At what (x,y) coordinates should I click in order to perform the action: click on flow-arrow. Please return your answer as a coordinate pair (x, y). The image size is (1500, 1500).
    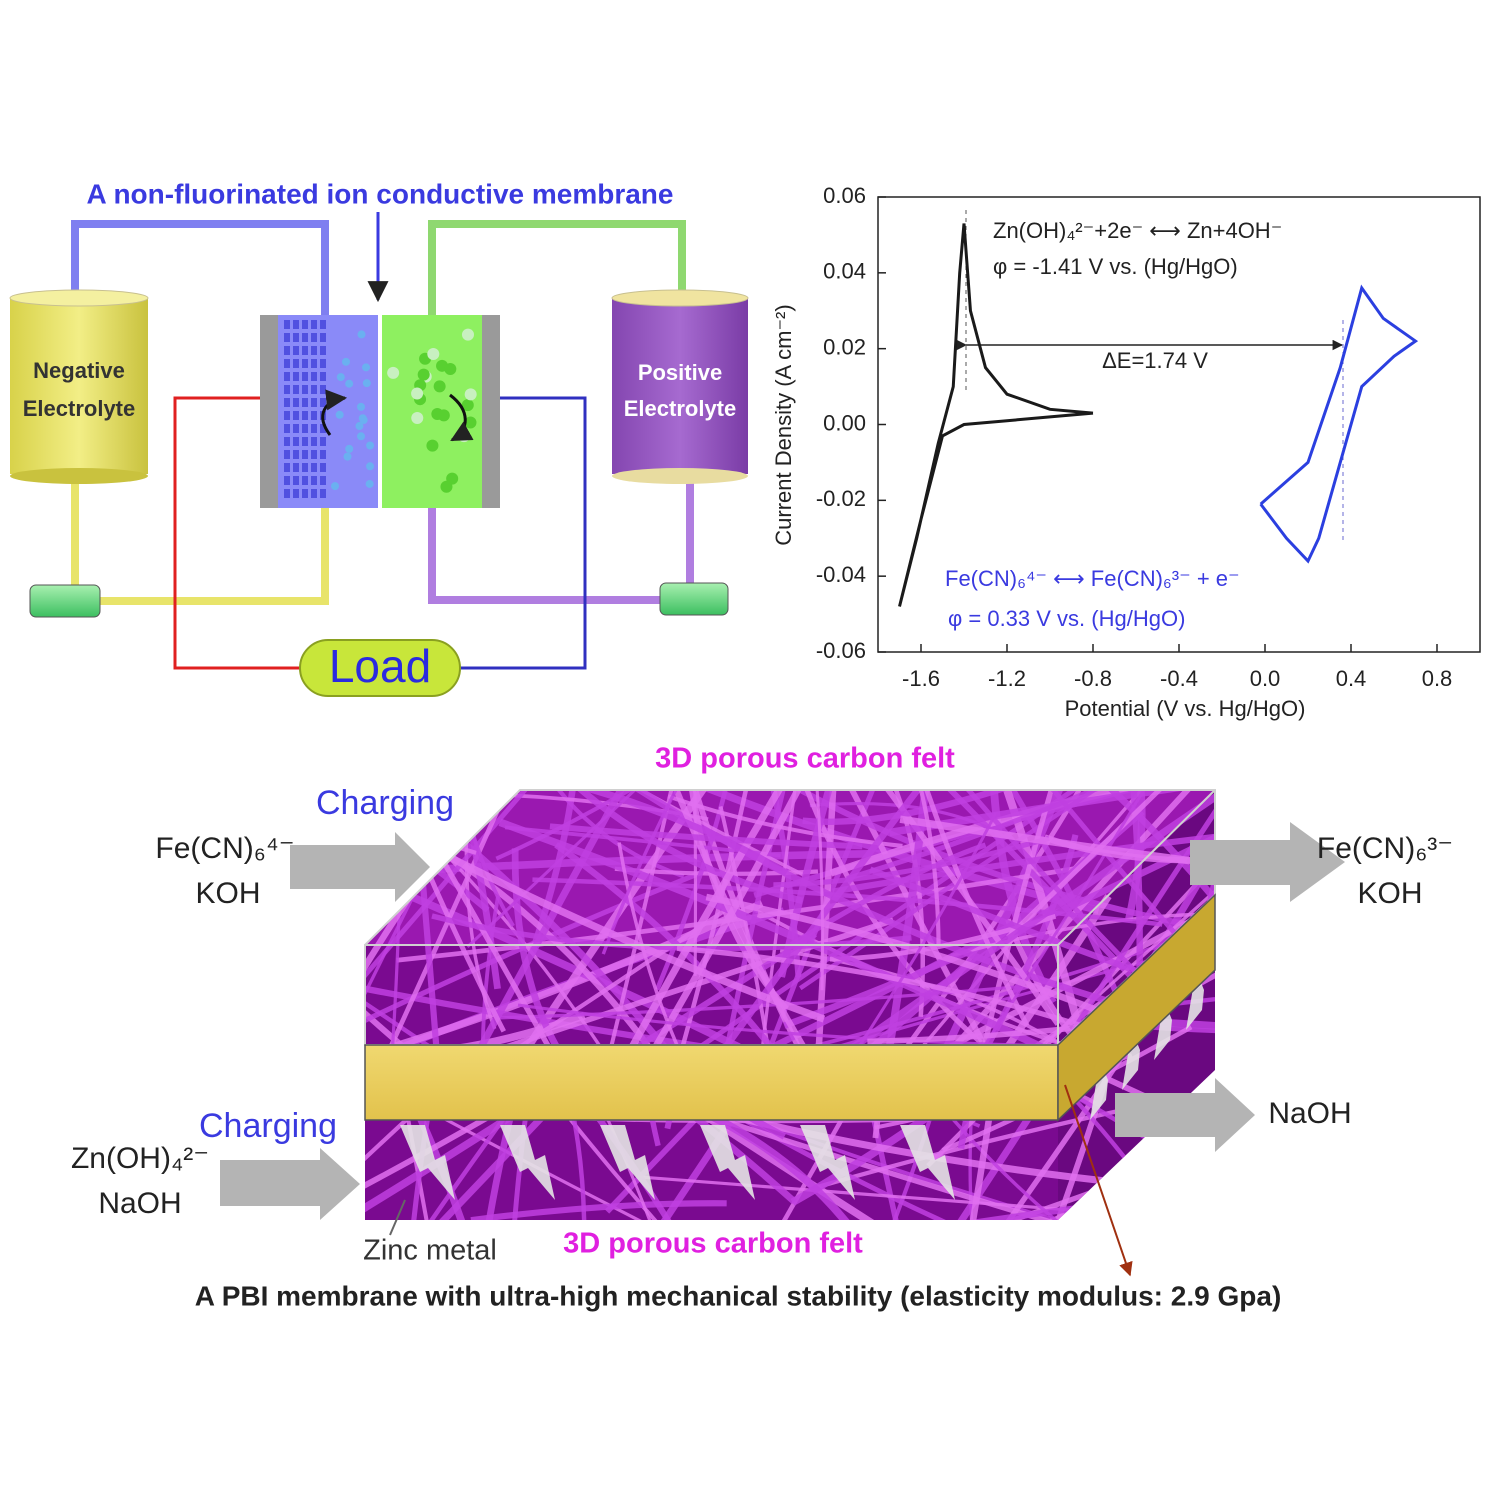
    Looking at the image, I should click on (290, 1184).